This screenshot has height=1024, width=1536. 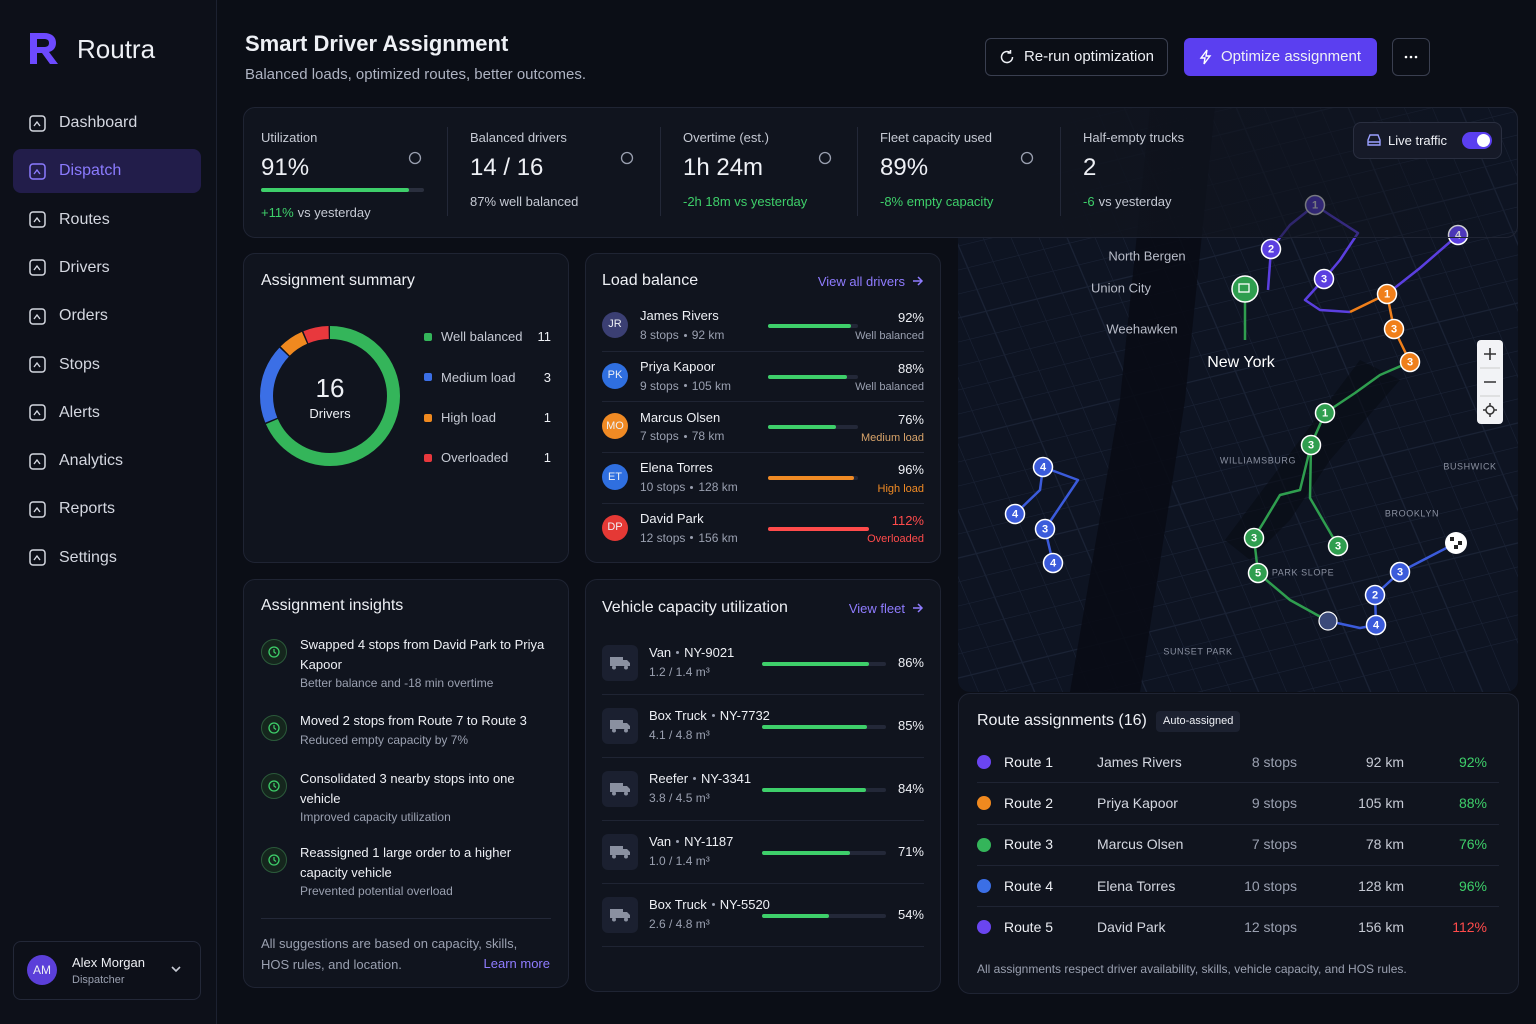 I want to click on kpi-divider, so click(x=857, y=171).